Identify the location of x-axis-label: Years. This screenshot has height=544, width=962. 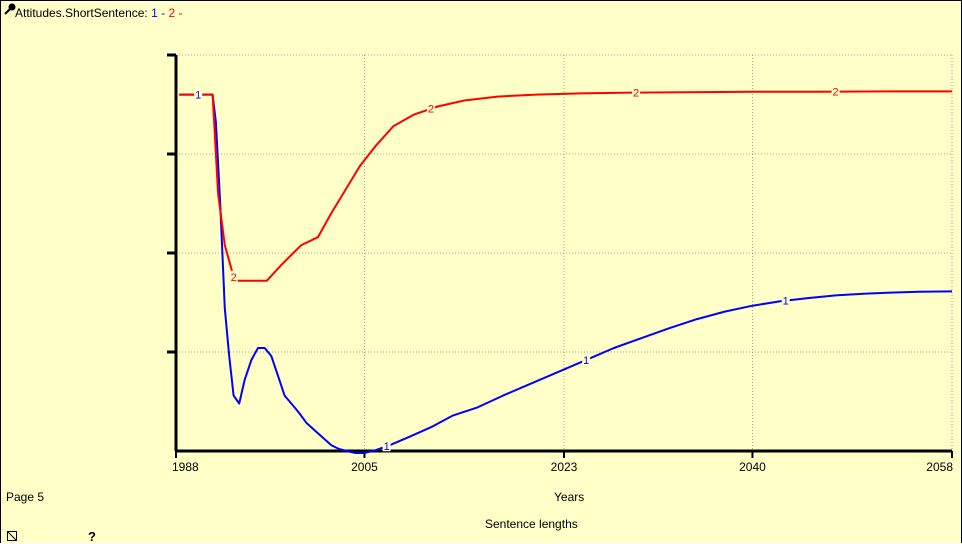
(569, 497).